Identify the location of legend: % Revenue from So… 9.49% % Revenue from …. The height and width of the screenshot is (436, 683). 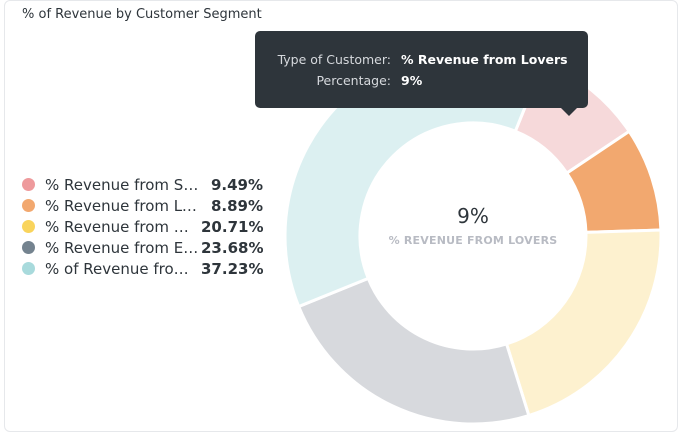
(146, 226).